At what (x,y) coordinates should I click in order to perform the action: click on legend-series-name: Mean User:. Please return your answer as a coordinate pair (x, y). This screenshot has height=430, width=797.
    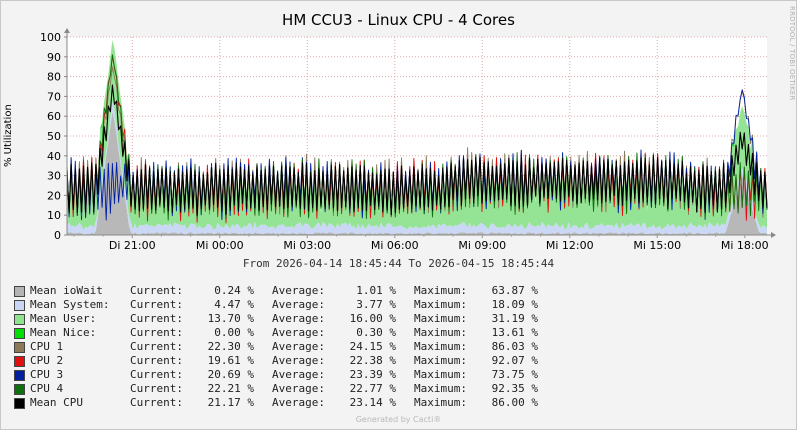
    Looking at the image, I should click on (63, 318).